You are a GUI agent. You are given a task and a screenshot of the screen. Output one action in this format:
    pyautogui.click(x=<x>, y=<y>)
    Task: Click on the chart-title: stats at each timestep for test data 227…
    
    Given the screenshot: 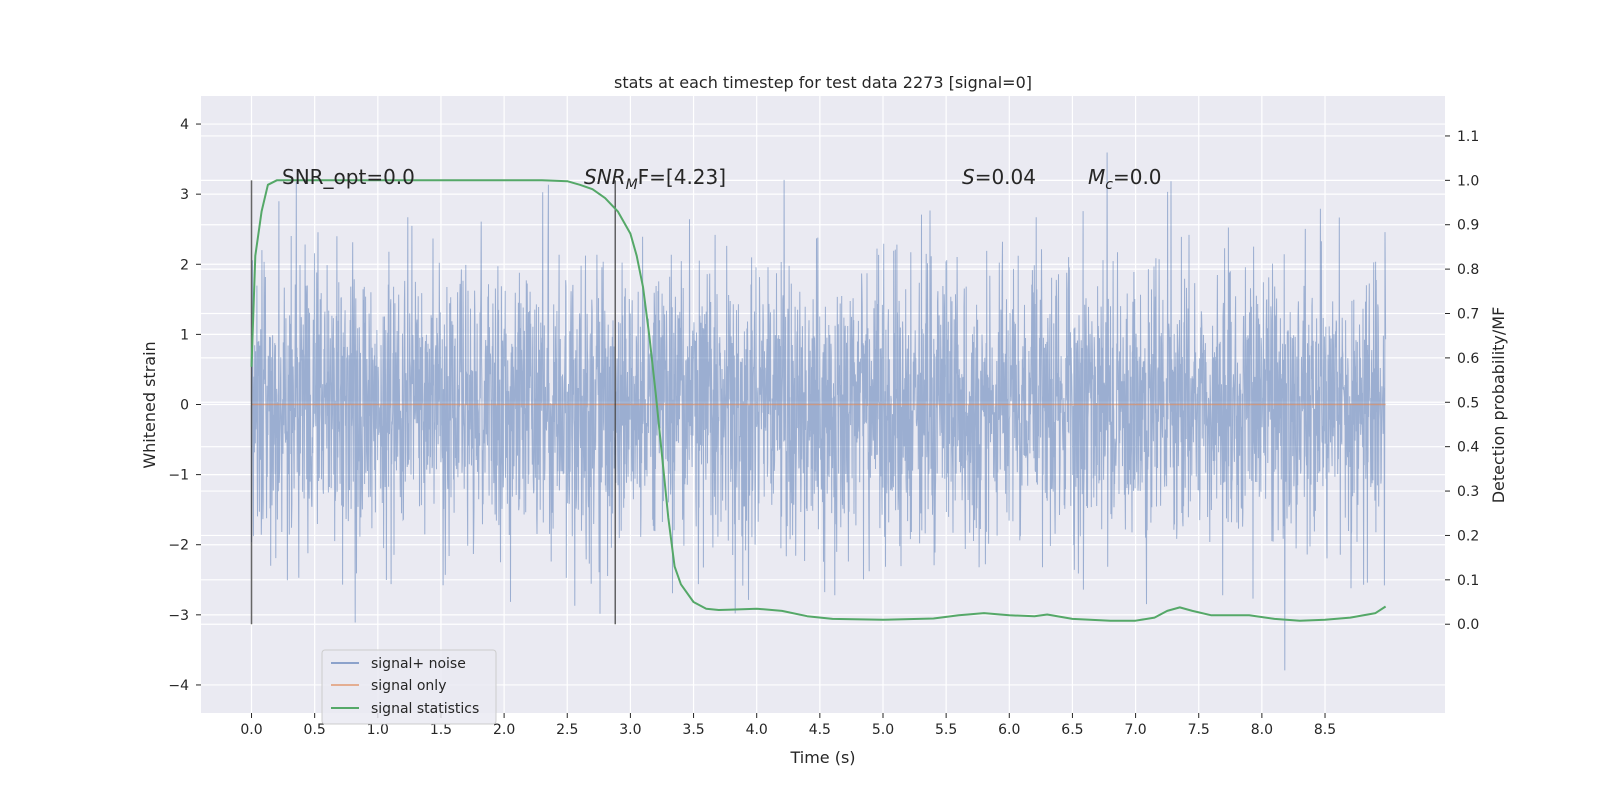 What is the action you would take?
    pyautogui.click(x=823, y=82)
    